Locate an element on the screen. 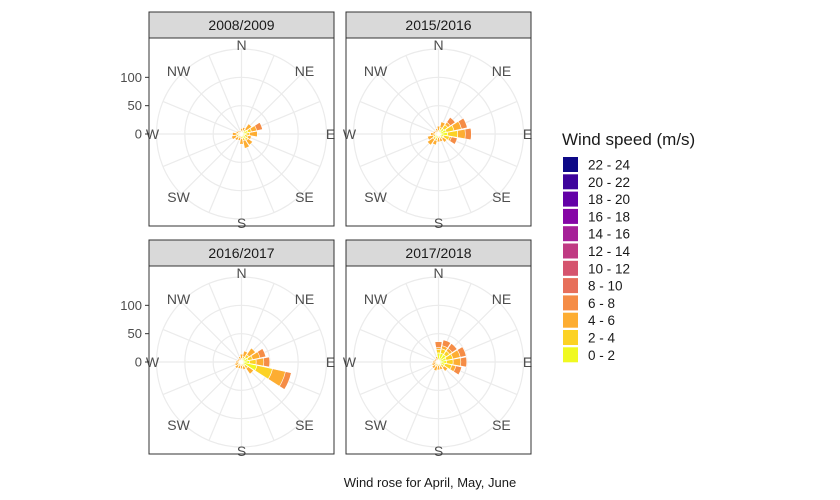 The height and width of the screenshot is (500, 840). legend-label: 16 - 18 is located at coordinates (609, 216).